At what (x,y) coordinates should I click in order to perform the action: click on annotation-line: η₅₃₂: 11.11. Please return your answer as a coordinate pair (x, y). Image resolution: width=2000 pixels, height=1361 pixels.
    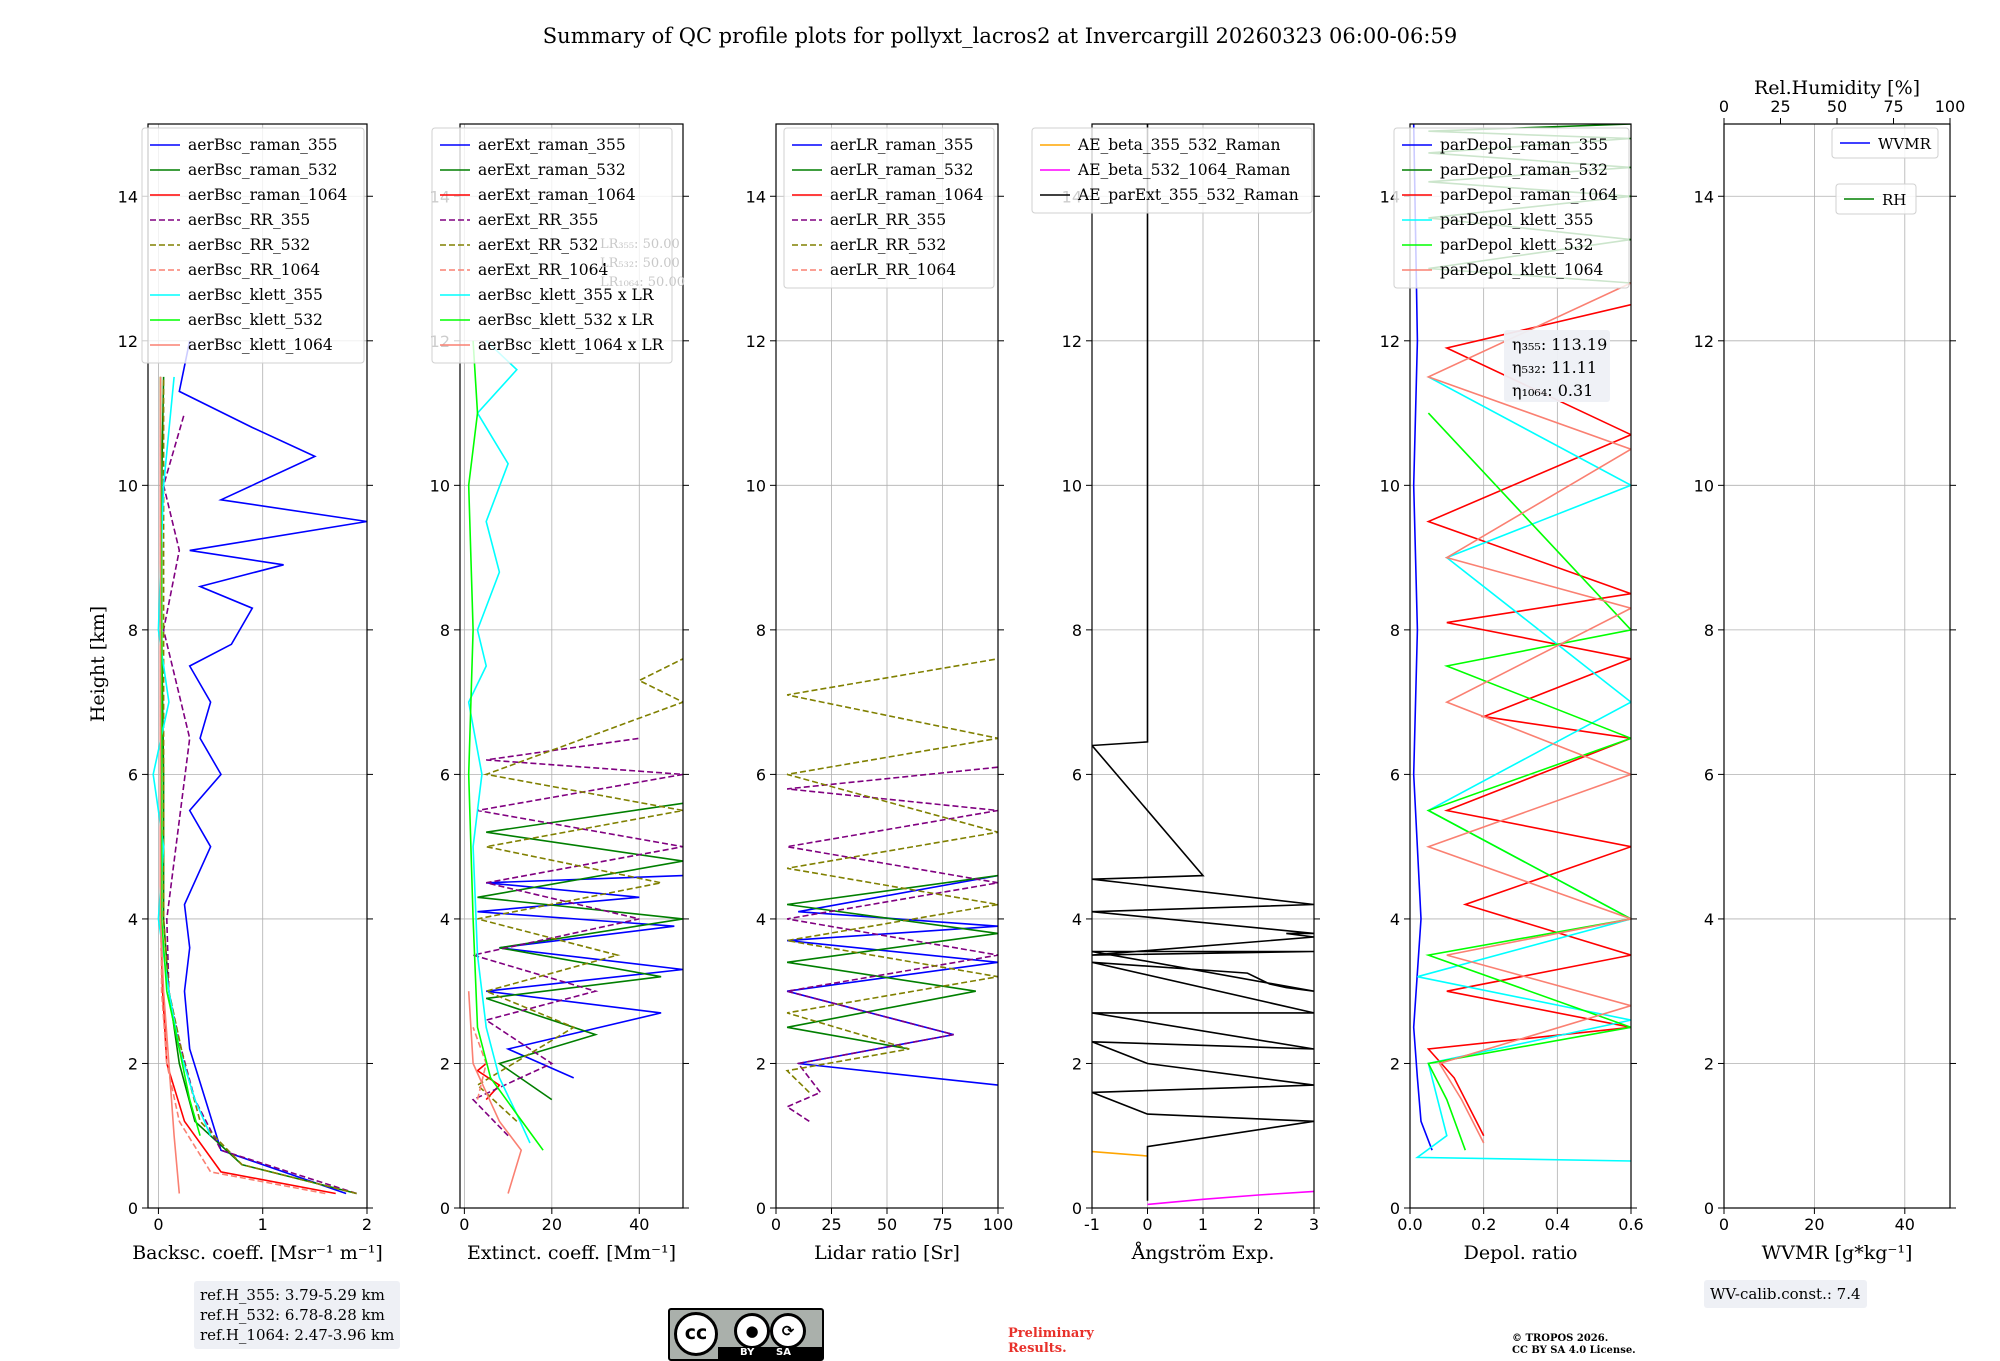
    Looking at the image, I should click on (1554, 367).